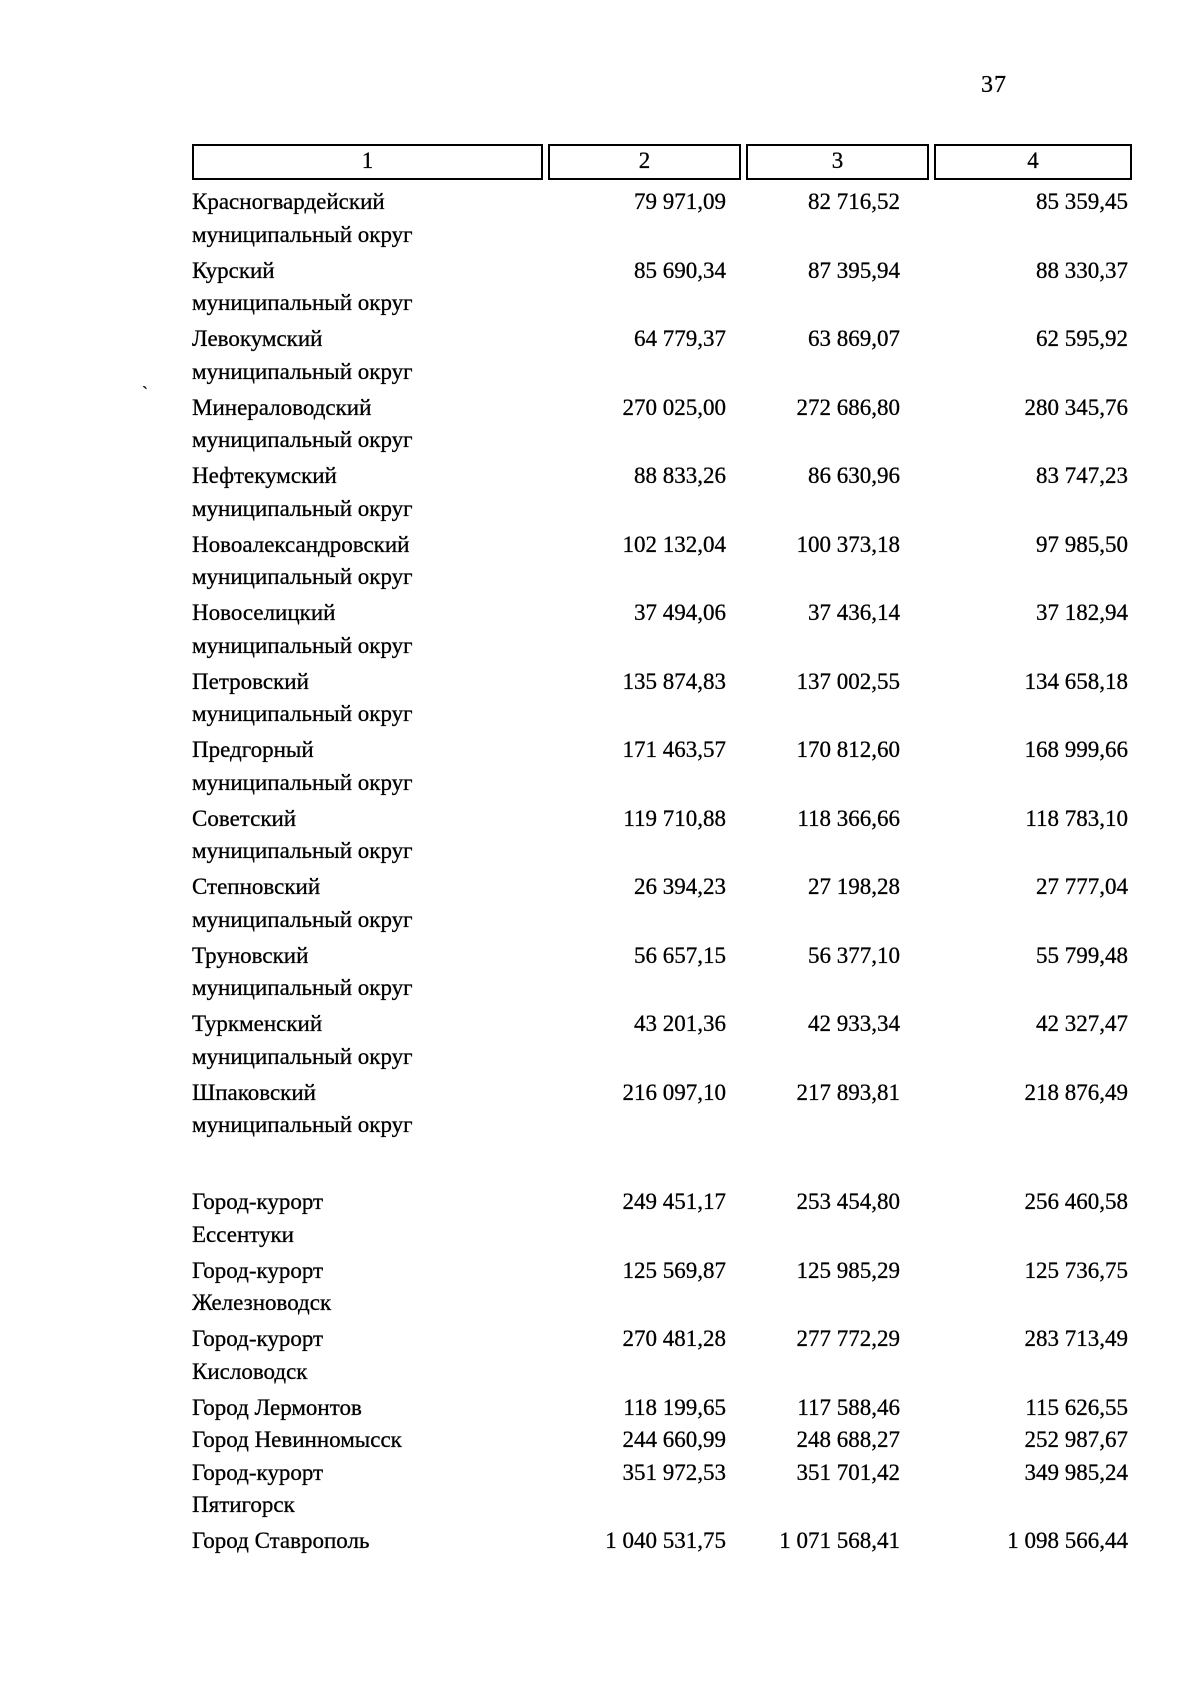 The height and width of the screenshot is (1696, 1200). What do you see at coordinates (257, 1023) in the screenshot?
I see `row-label-line: Туркменский` at bounding box center [257, 1023].